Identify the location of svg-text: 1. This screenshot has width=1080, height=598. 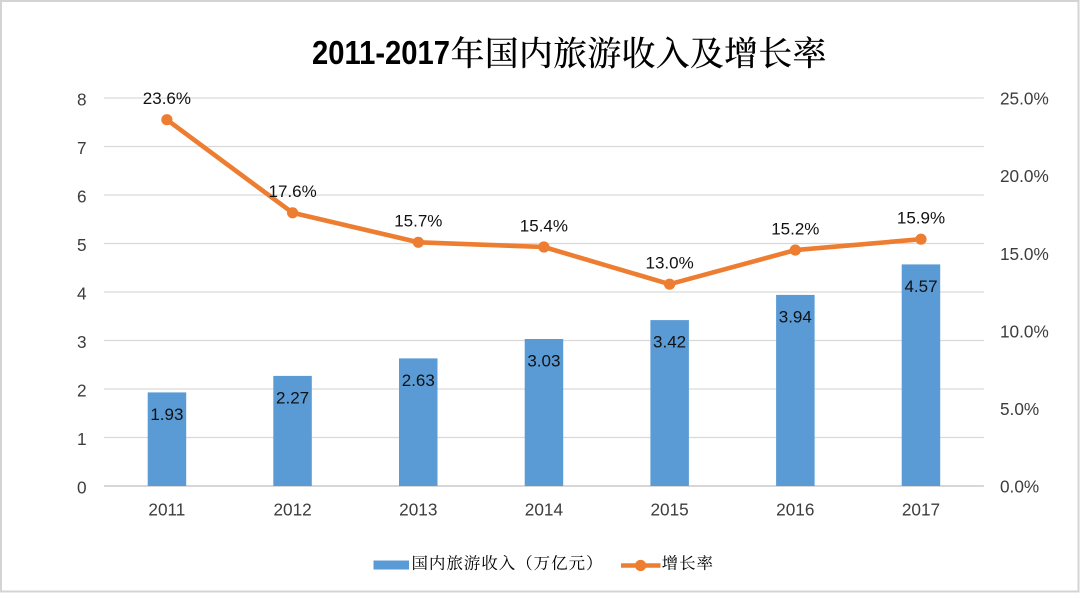
(82, 439).